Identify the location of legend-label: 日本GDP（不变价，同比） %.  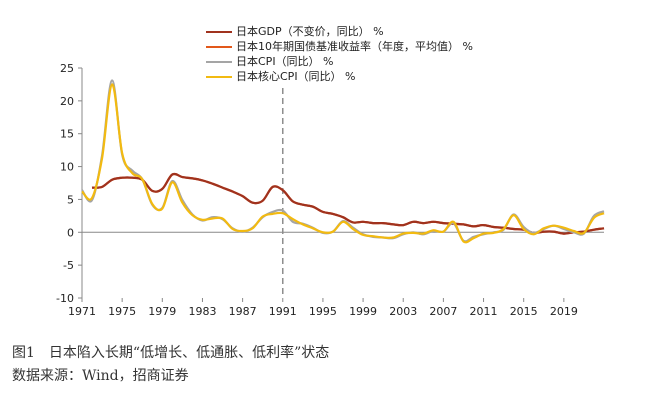
(310, 31).